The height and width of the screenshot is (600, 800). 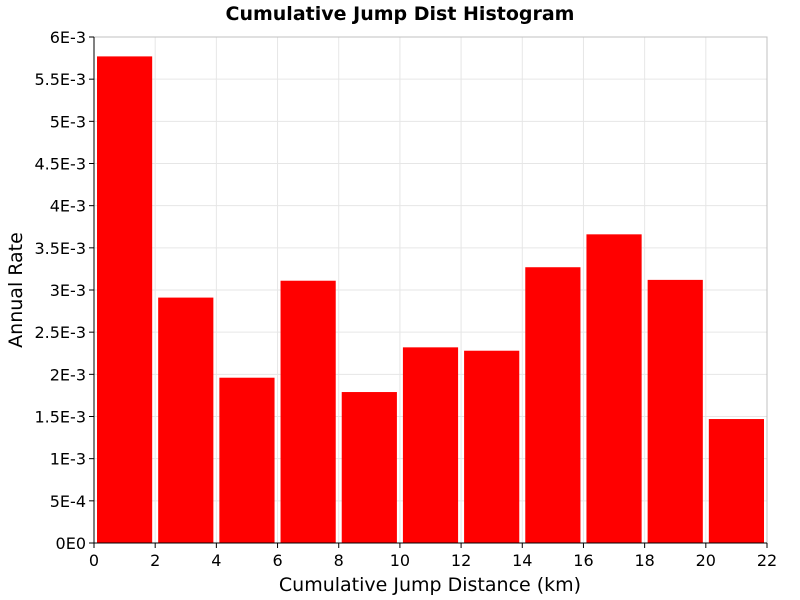 I want to click on x-tick-label: 6, so click(x=277, y=560).